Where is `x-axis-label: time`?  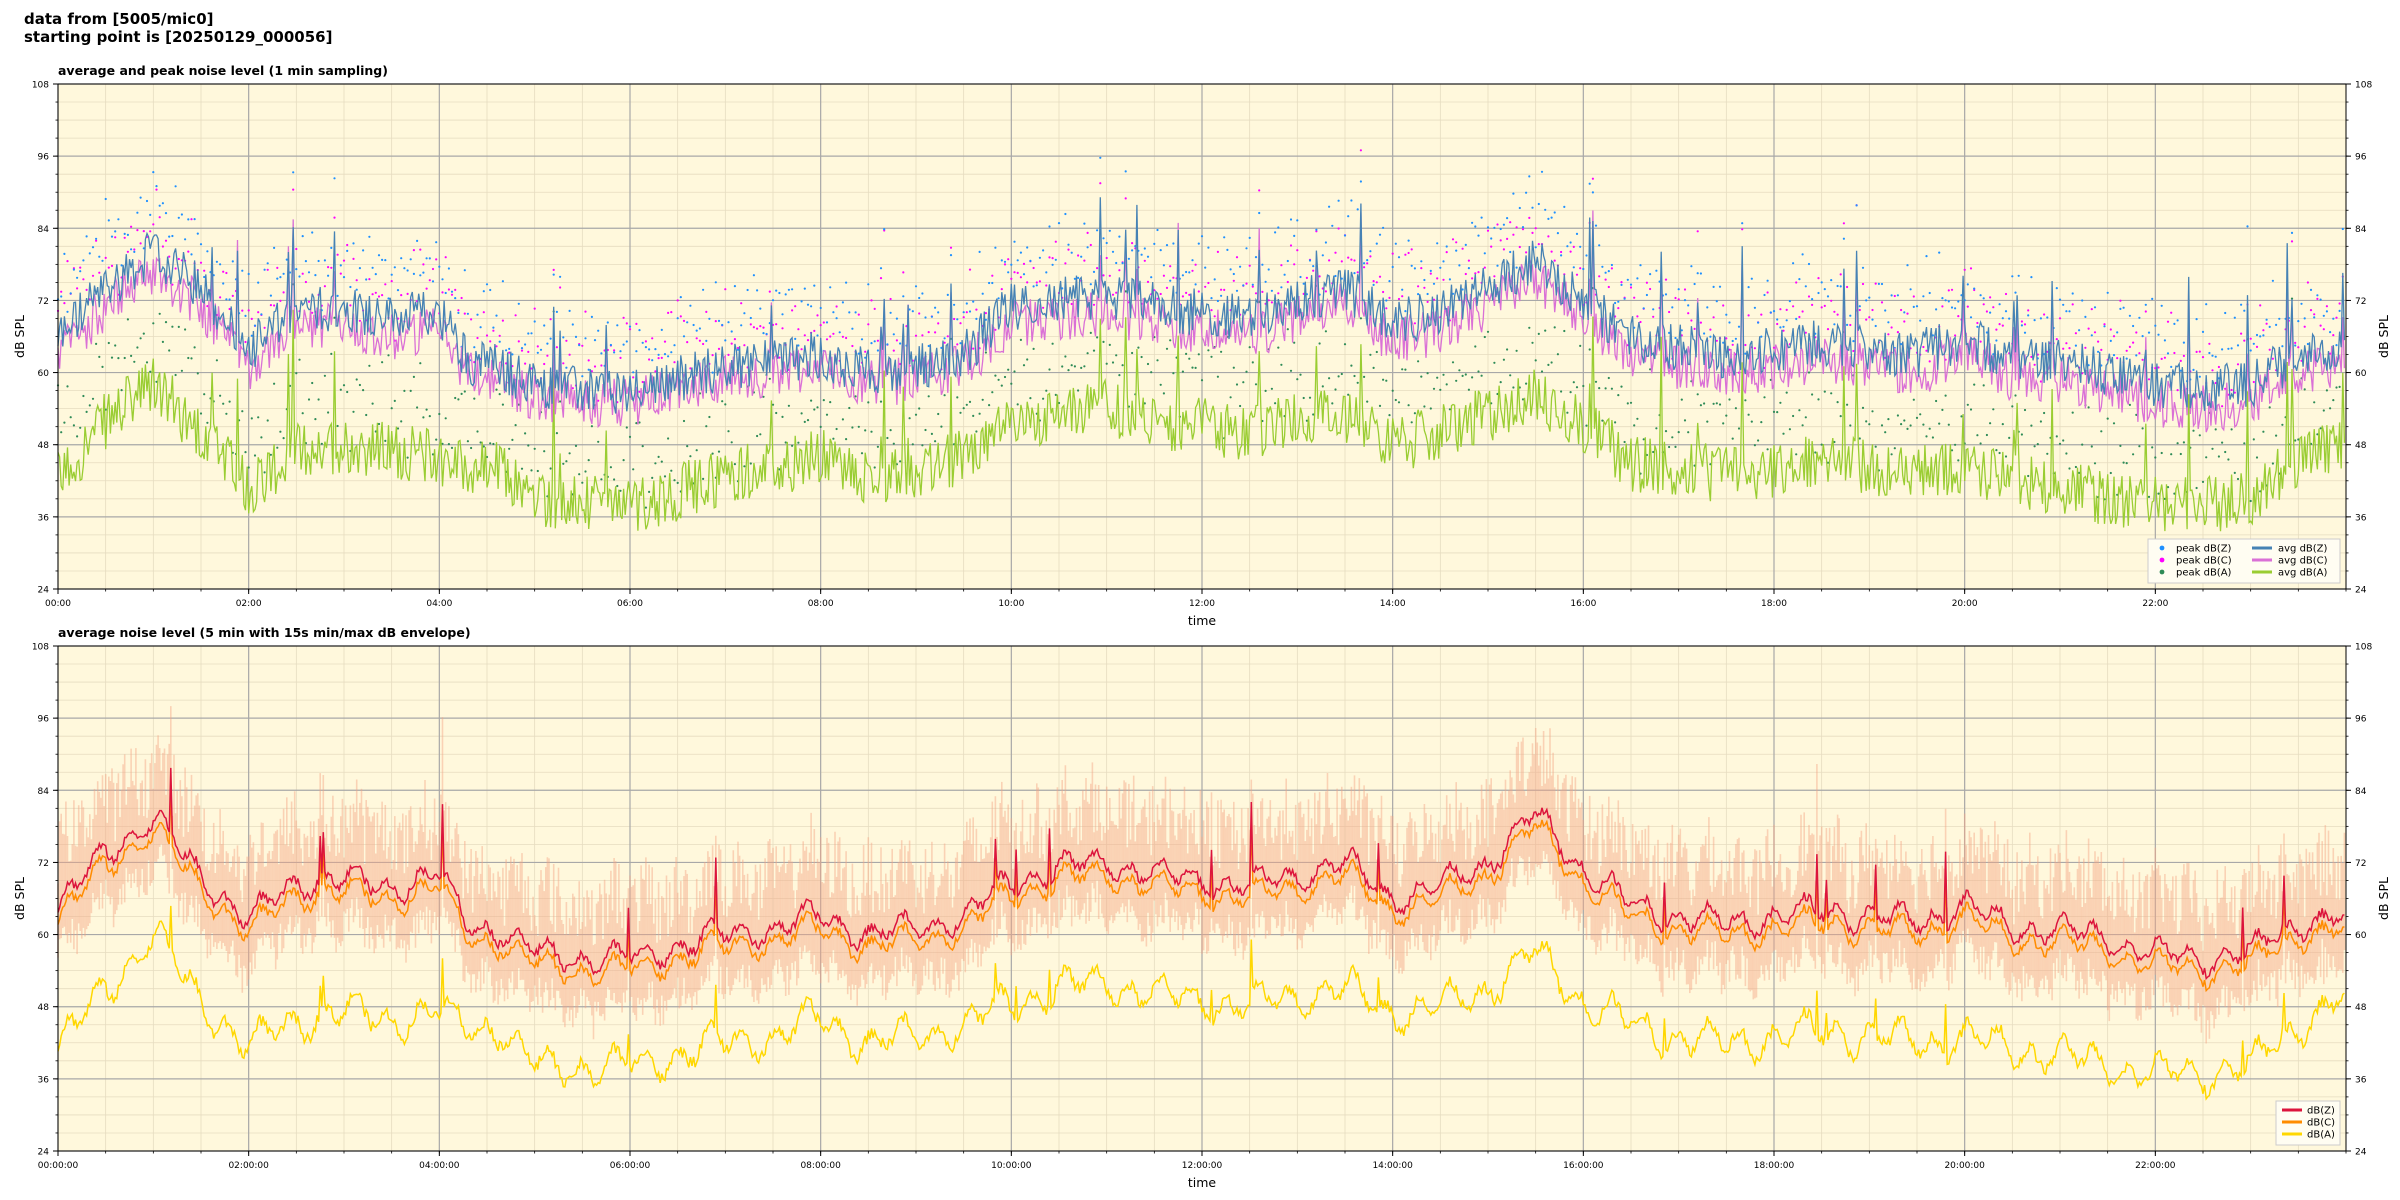 x-axis-label: time is located at coordinates (1202, 1182).